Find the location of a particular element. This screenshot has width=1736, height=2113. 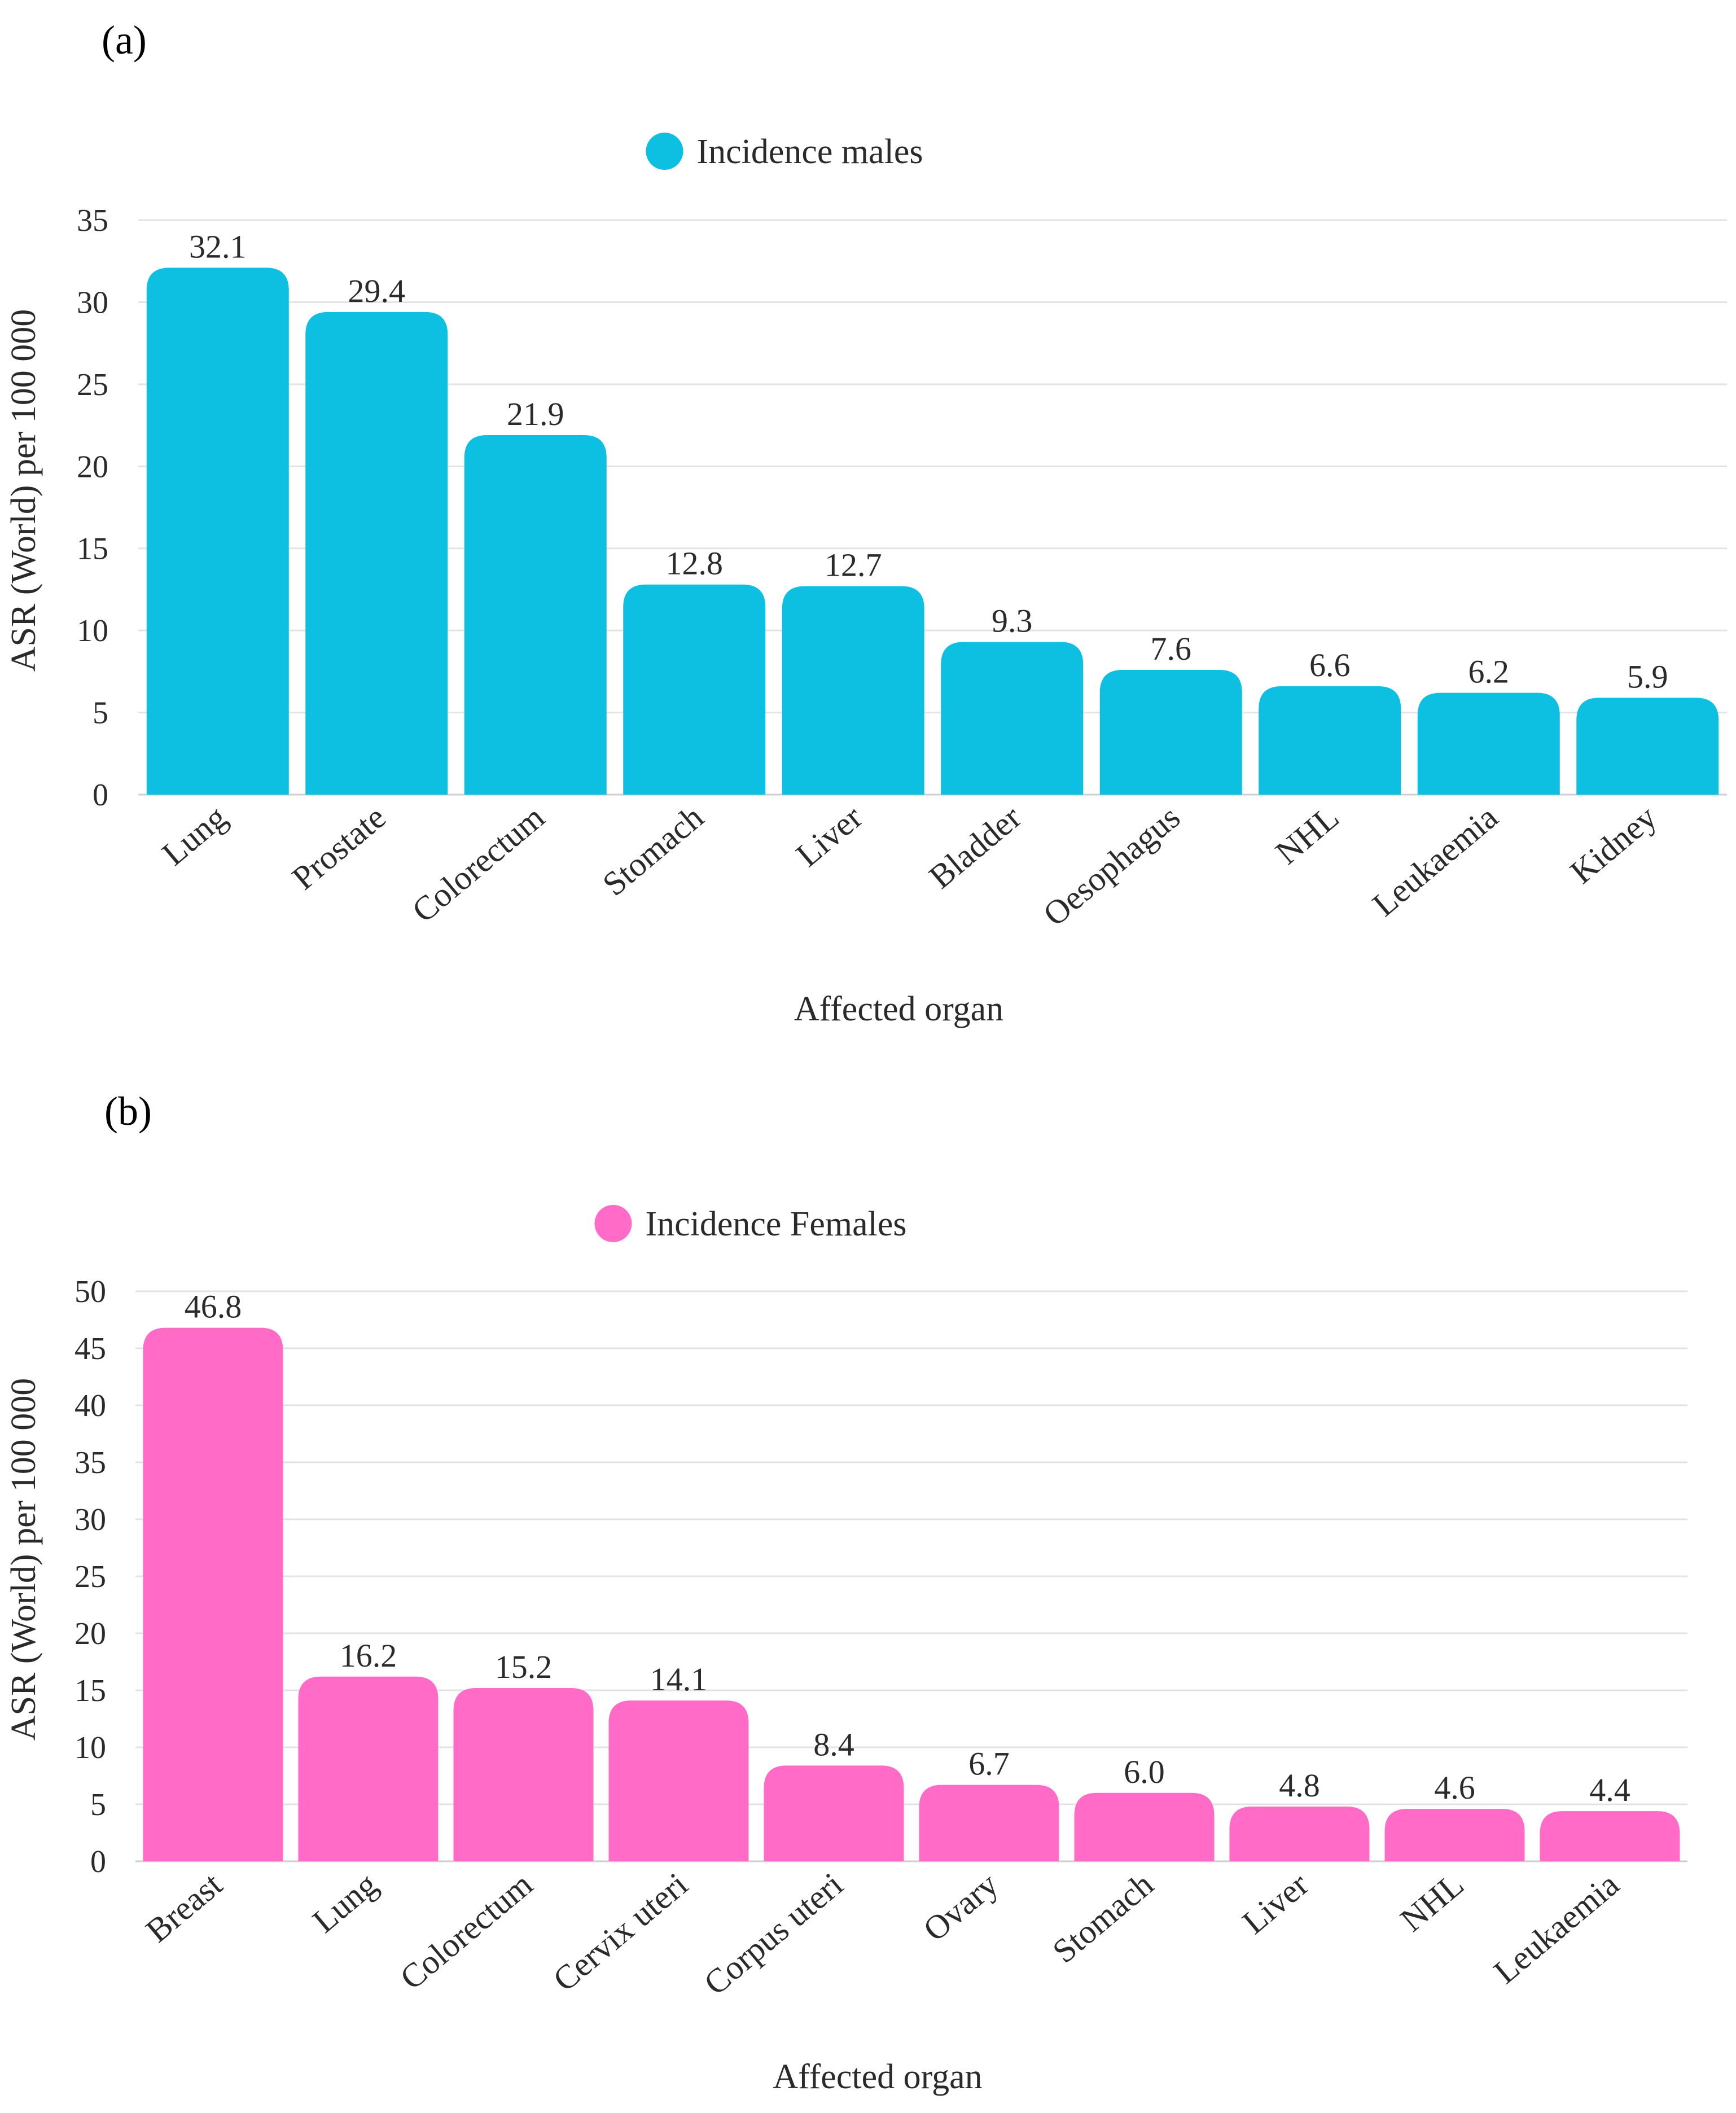

data-label: 46.8 is located at coordinates (213, 1307).